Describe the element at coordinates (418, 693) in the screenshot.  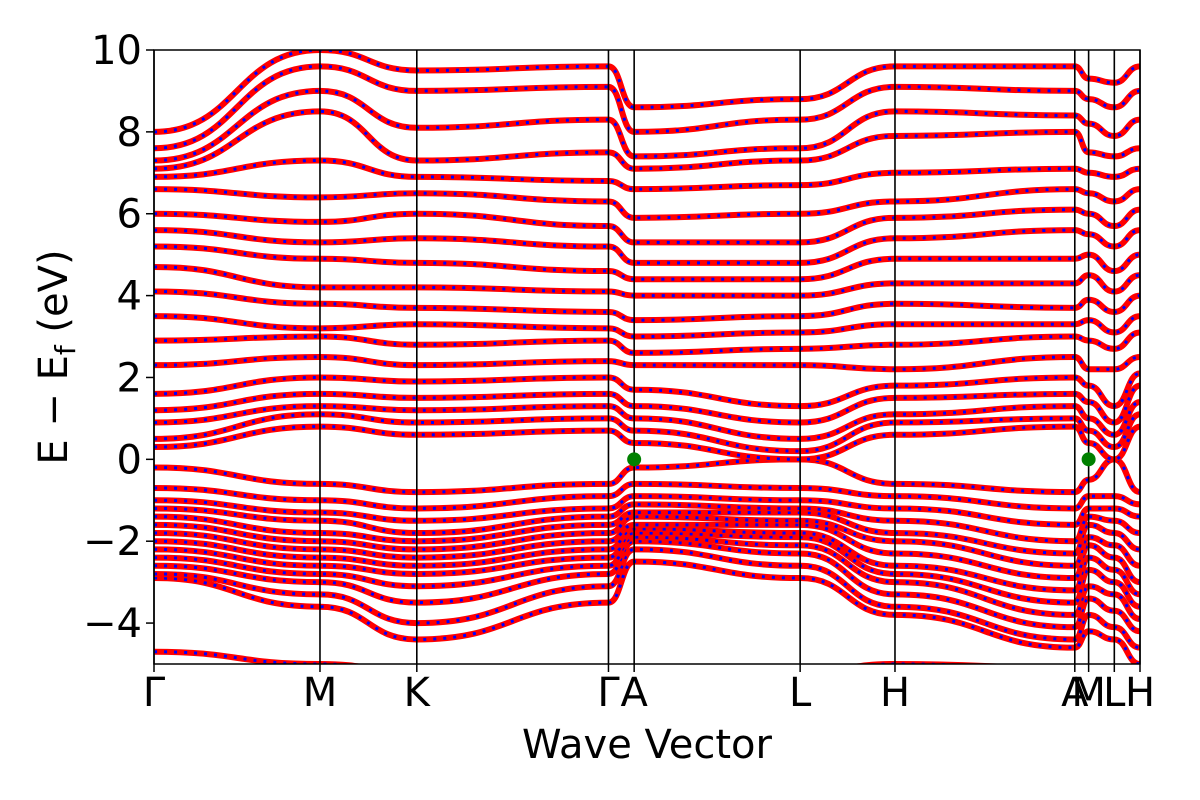
I see `x-tick-label-2: K` at that location.